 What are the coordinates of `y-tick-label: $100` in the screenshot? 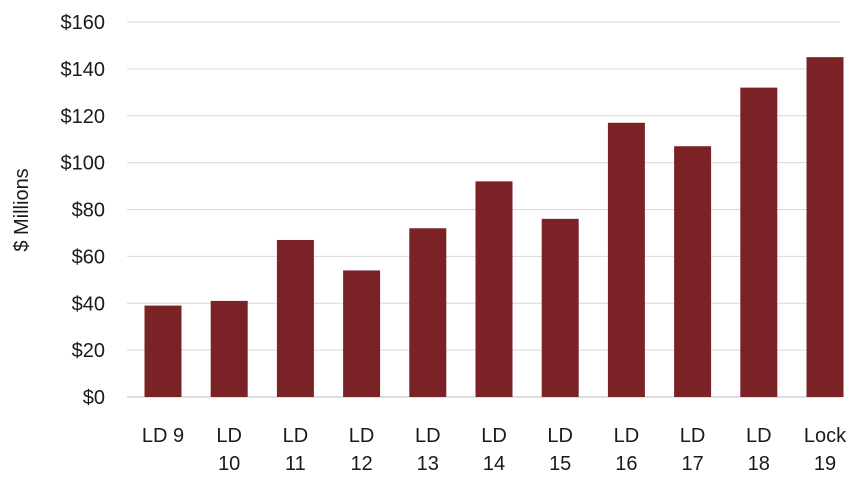 It's located at (83, 164).